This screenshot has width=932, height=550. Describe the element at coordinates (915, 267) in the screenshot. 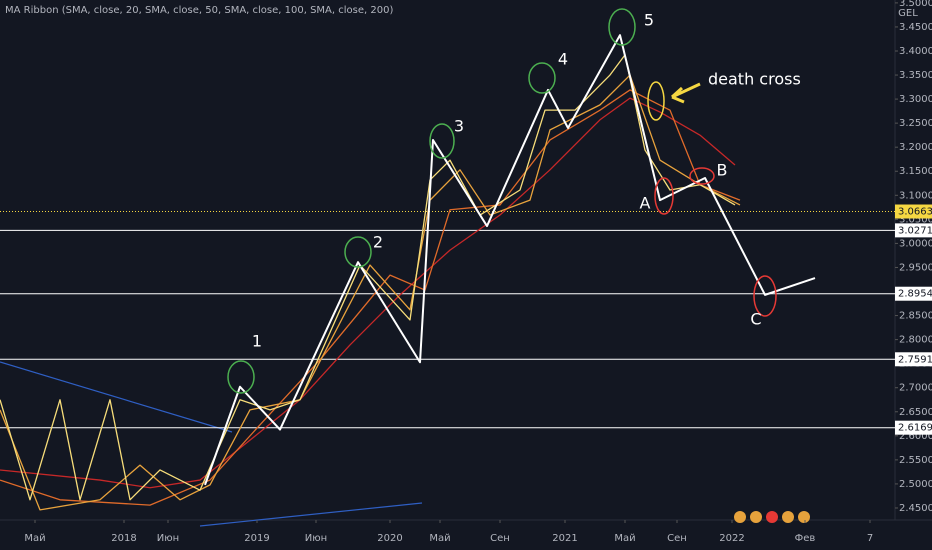

I see `y-tick-label: 2.9500` at that location.